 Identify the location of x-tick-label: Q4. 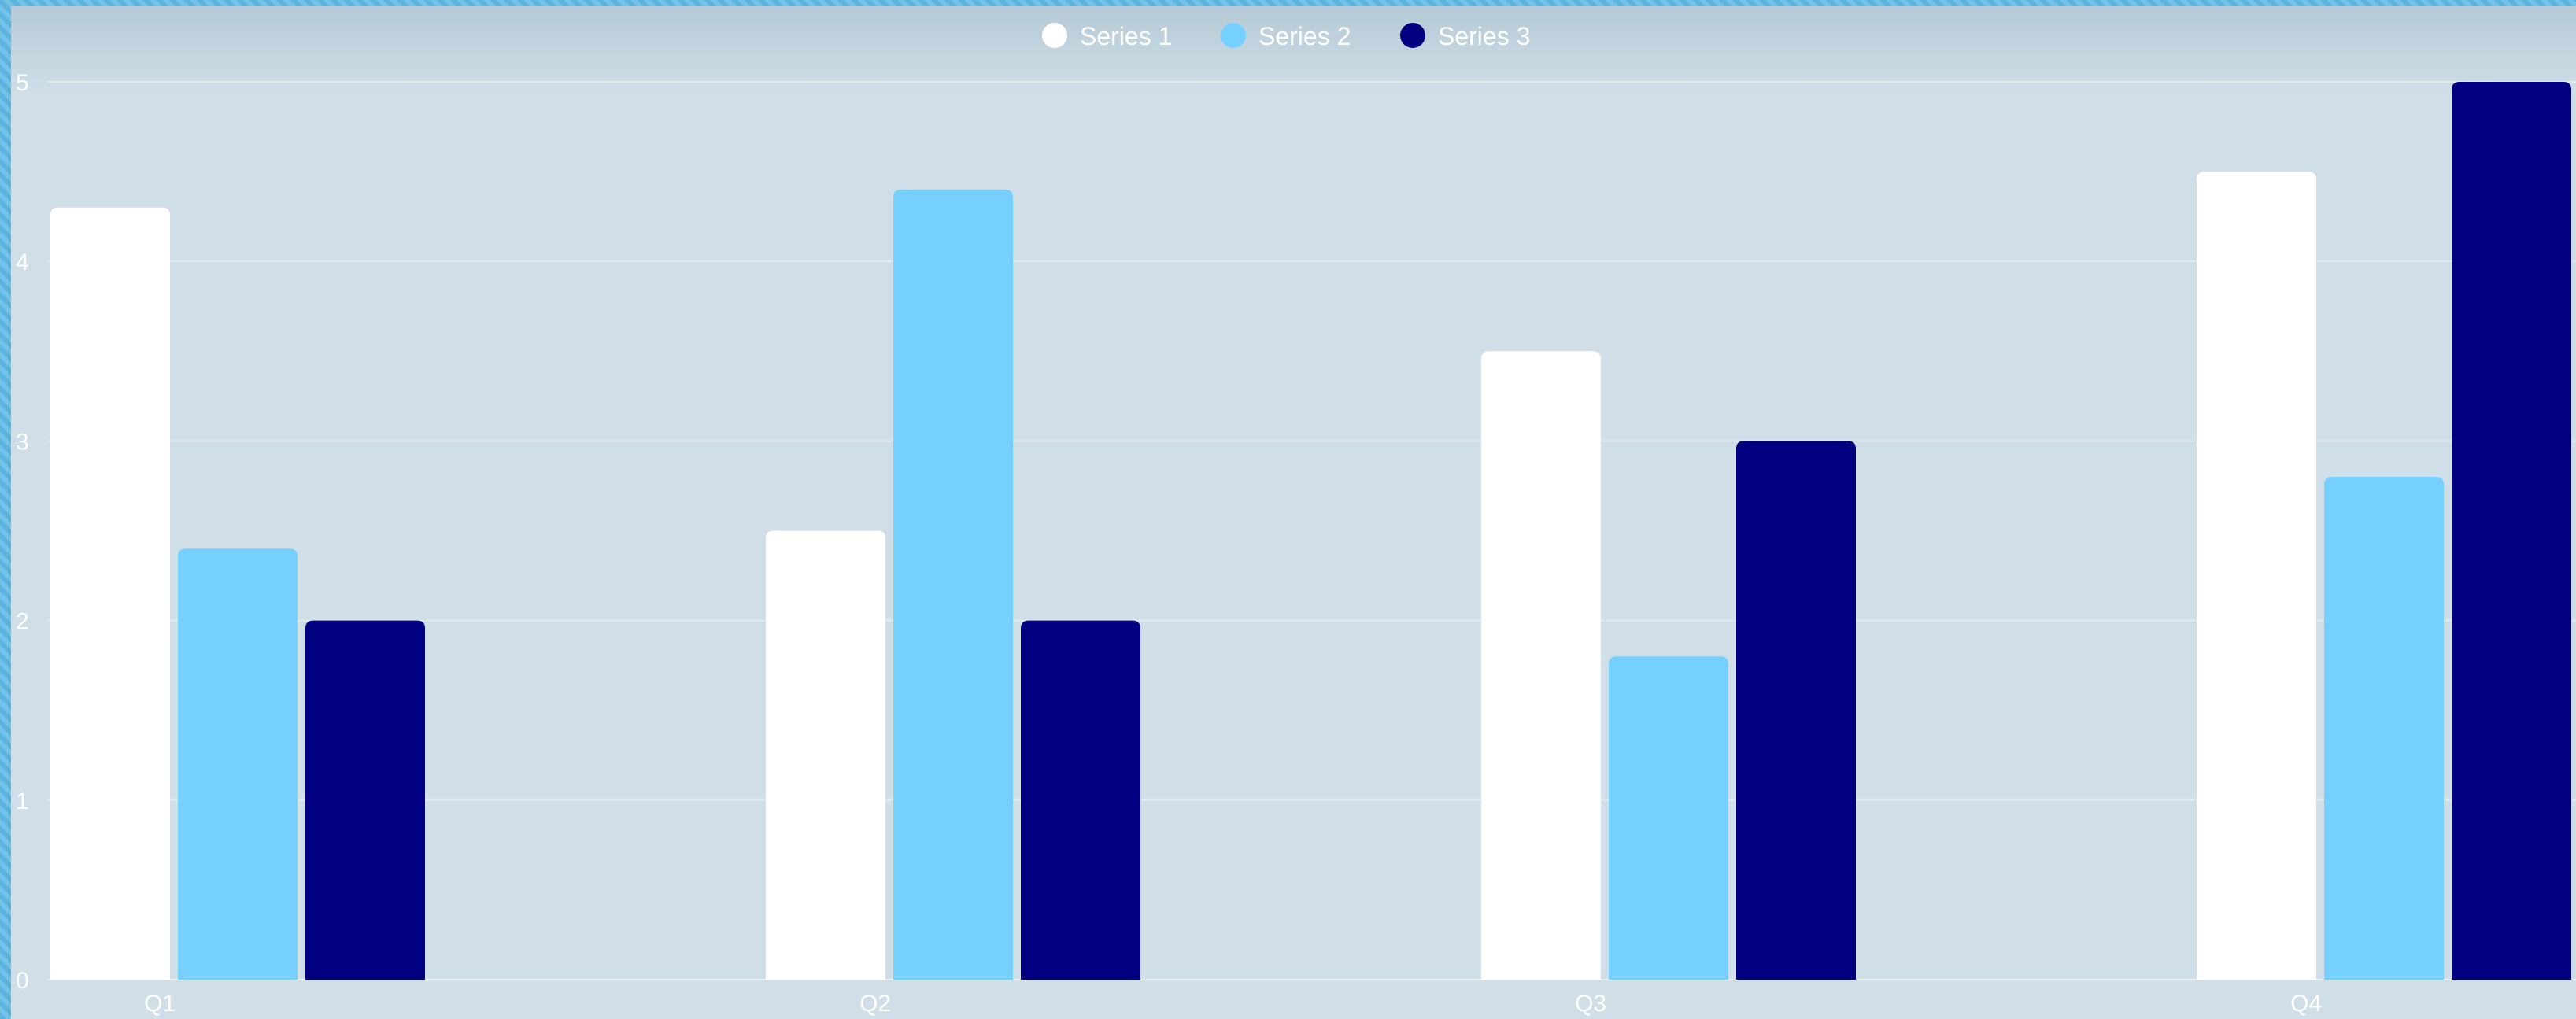
(2306, 1004).